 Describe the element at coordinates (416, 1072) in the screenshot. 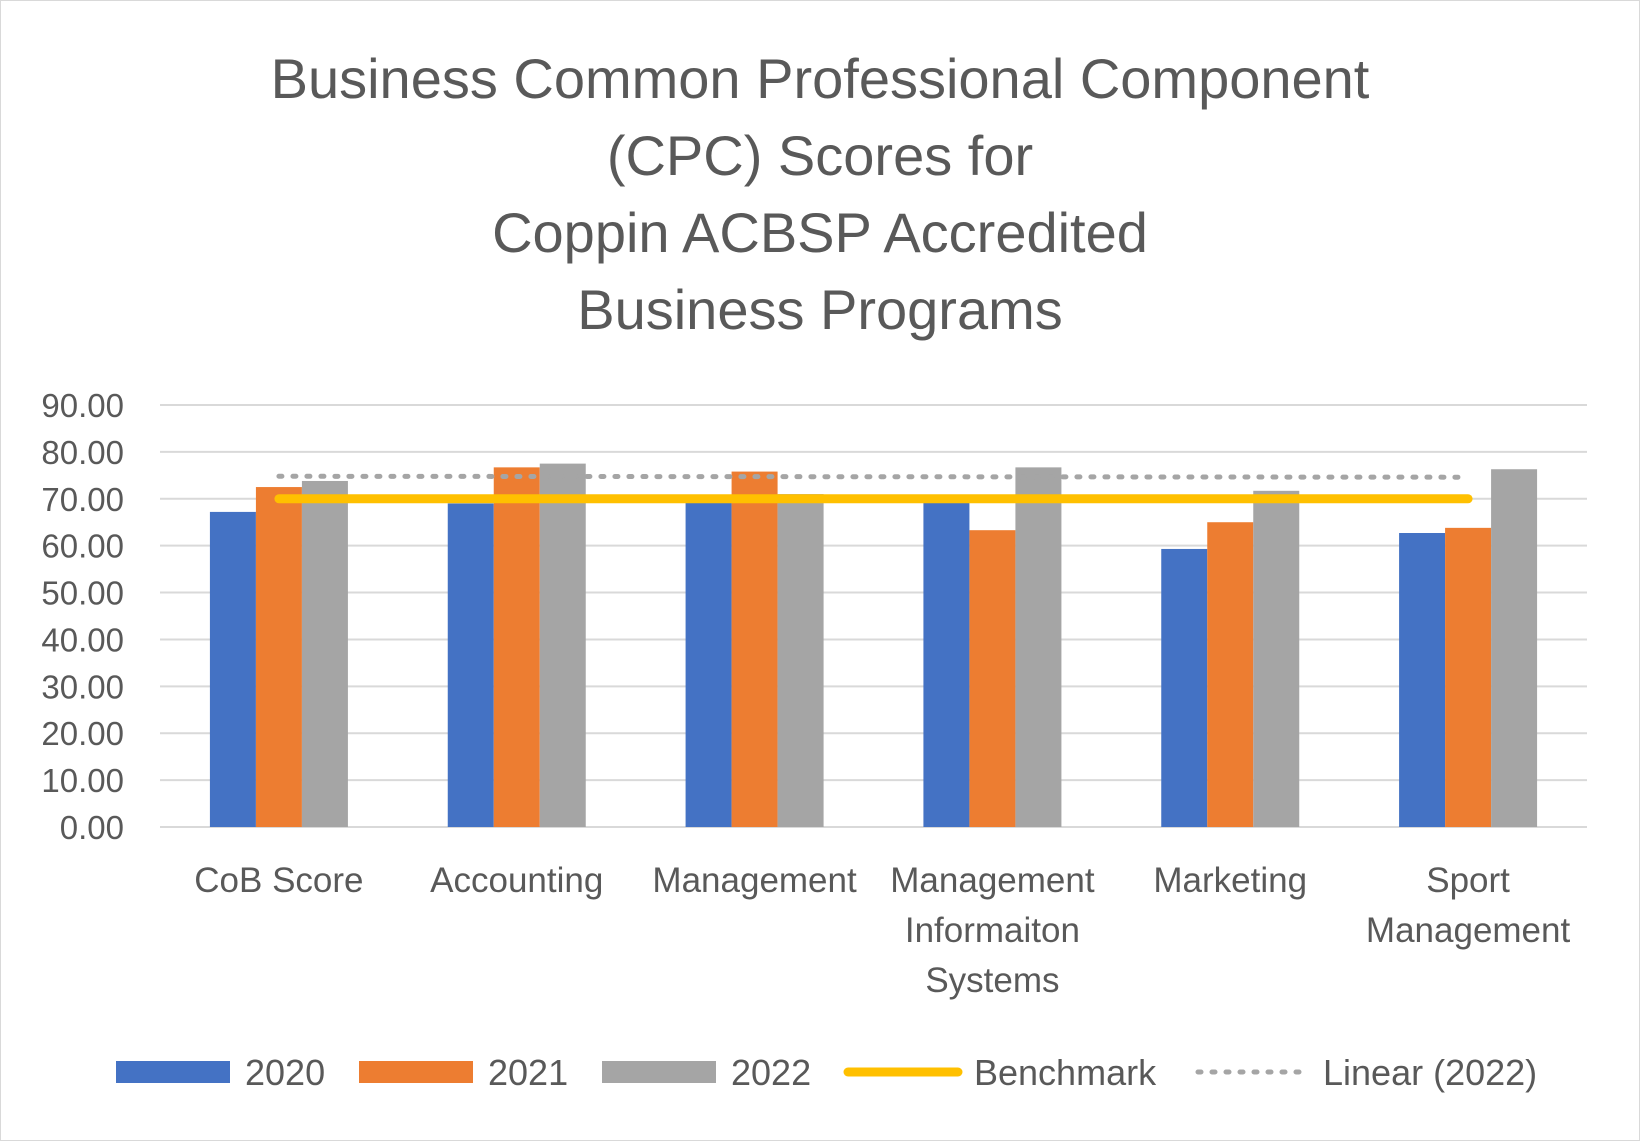

I see `legend-swatch-2021` at that location.